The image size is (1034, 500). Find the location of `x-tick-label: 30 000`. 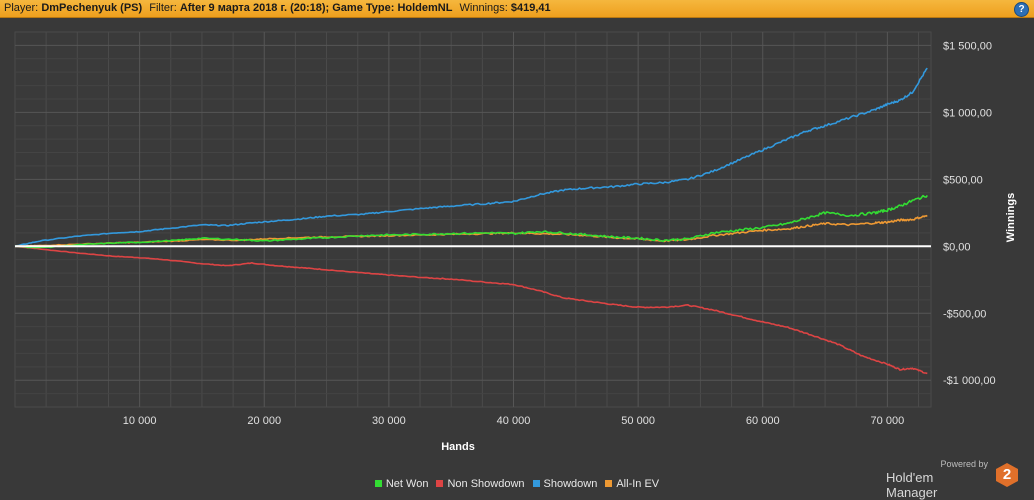

x-tick-label: 30 000 is located at coordinates (389, 421).